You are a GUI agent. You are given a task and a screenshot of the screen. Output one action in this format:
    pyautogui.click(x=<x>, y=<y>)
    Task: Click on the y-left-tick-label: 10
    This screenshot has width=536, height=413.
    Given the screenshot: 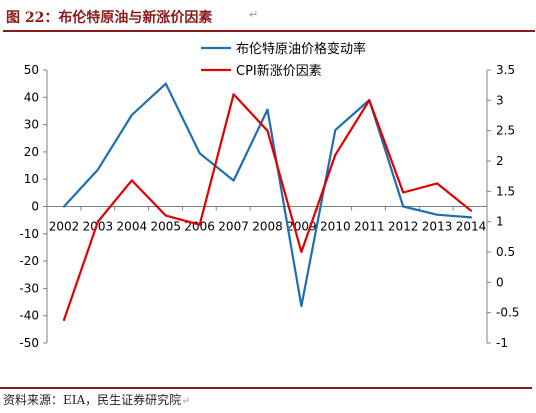 What is the action you would take?
    pyautogui.click(x=31, y=179)
    